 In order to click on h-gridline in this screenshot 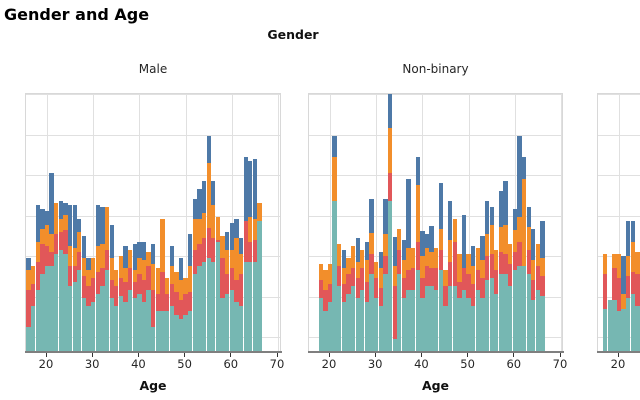, I will do `click(153, 135)`.